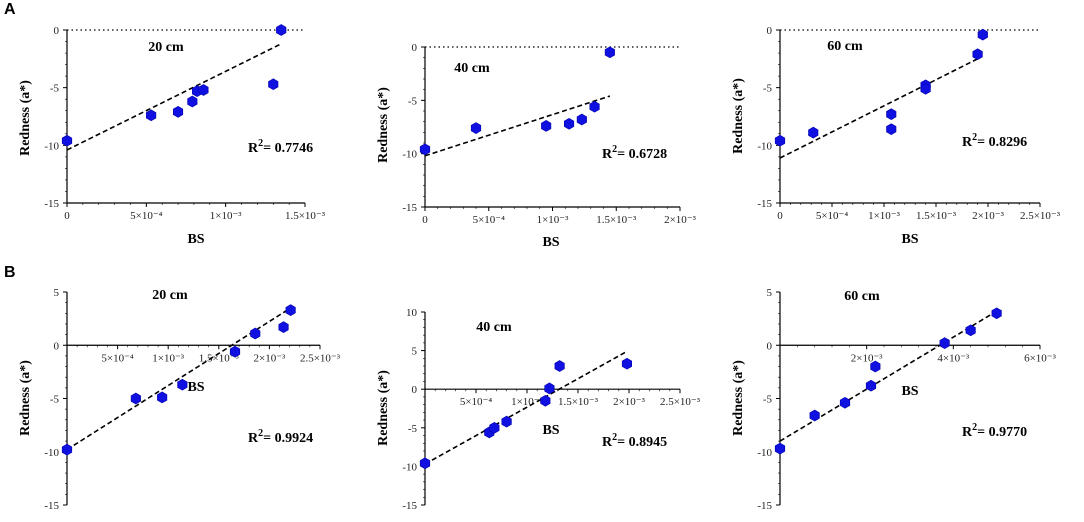 The image size is (1084, 522). I want to click on depth-label: 20 cm, so click(166, 47).